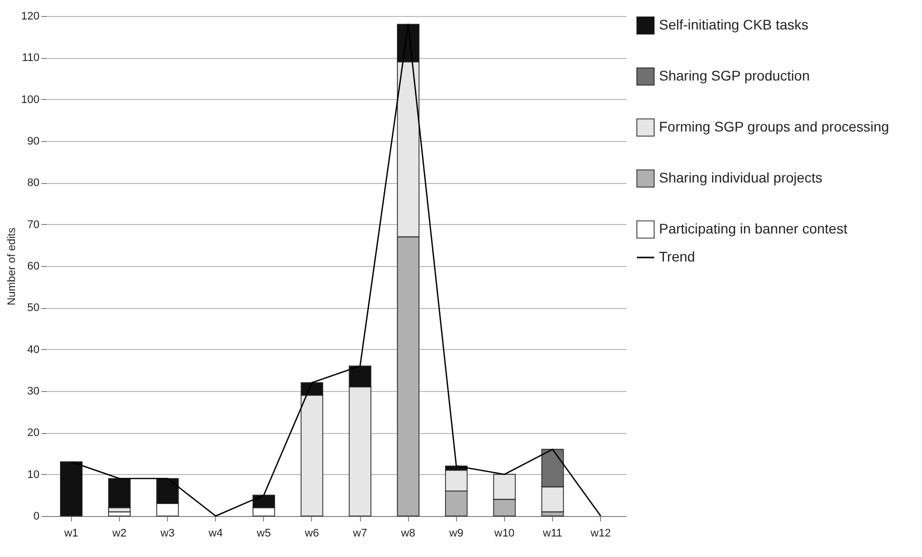  Describe the element at coordinates (552, 534) in the screenshot. I see `x-tick-label: w11` at that location.